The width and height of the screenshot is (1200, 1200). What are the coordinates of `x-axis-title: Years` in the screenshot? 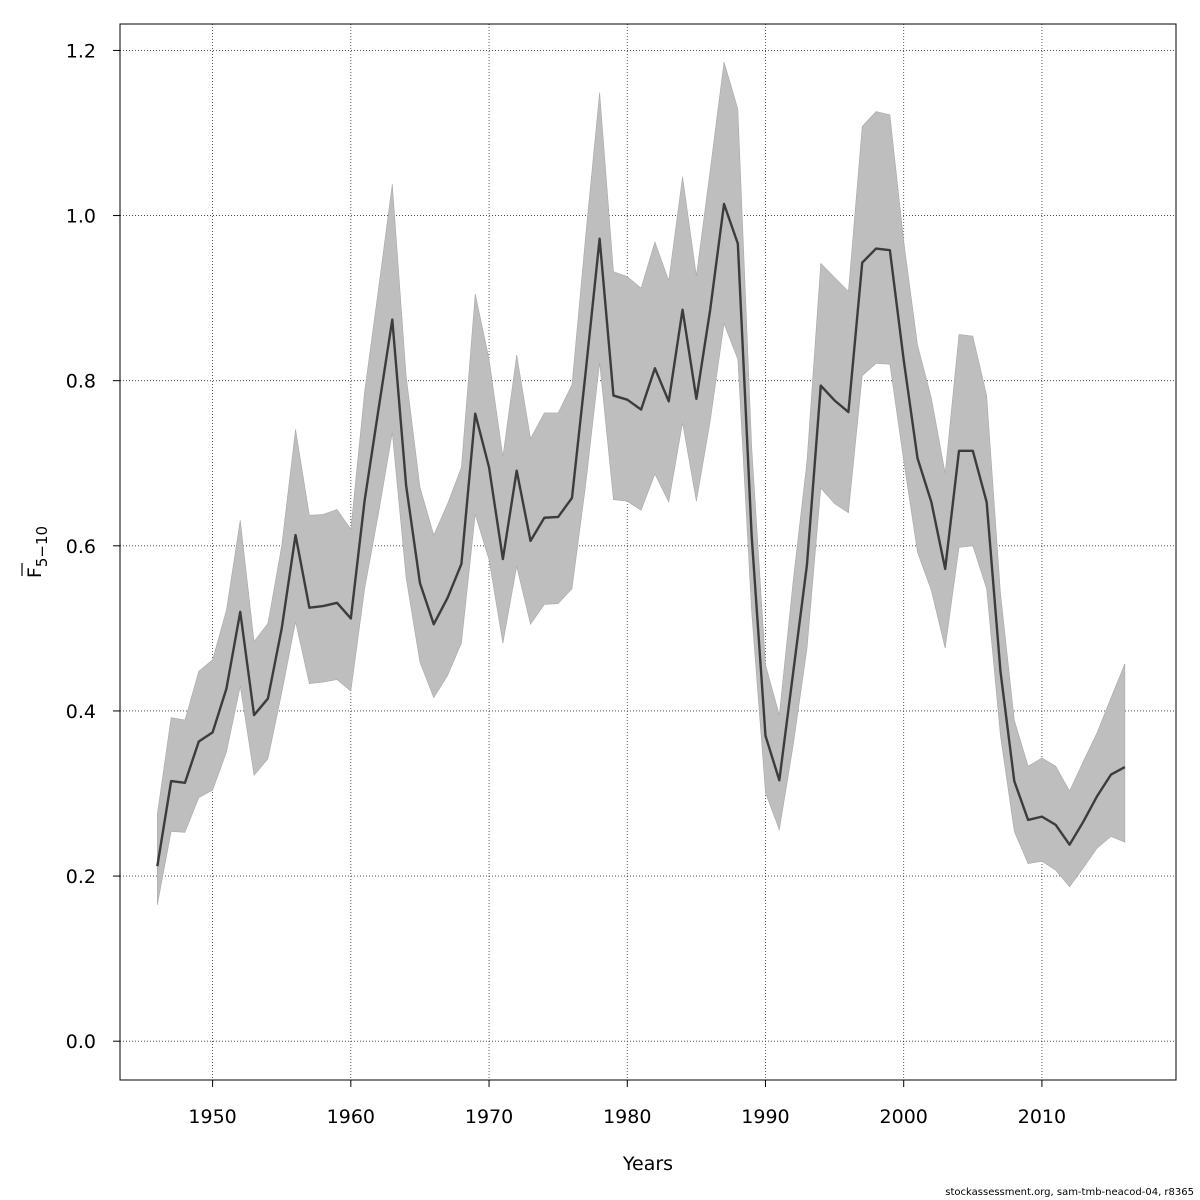 It's located at (647, 1164).